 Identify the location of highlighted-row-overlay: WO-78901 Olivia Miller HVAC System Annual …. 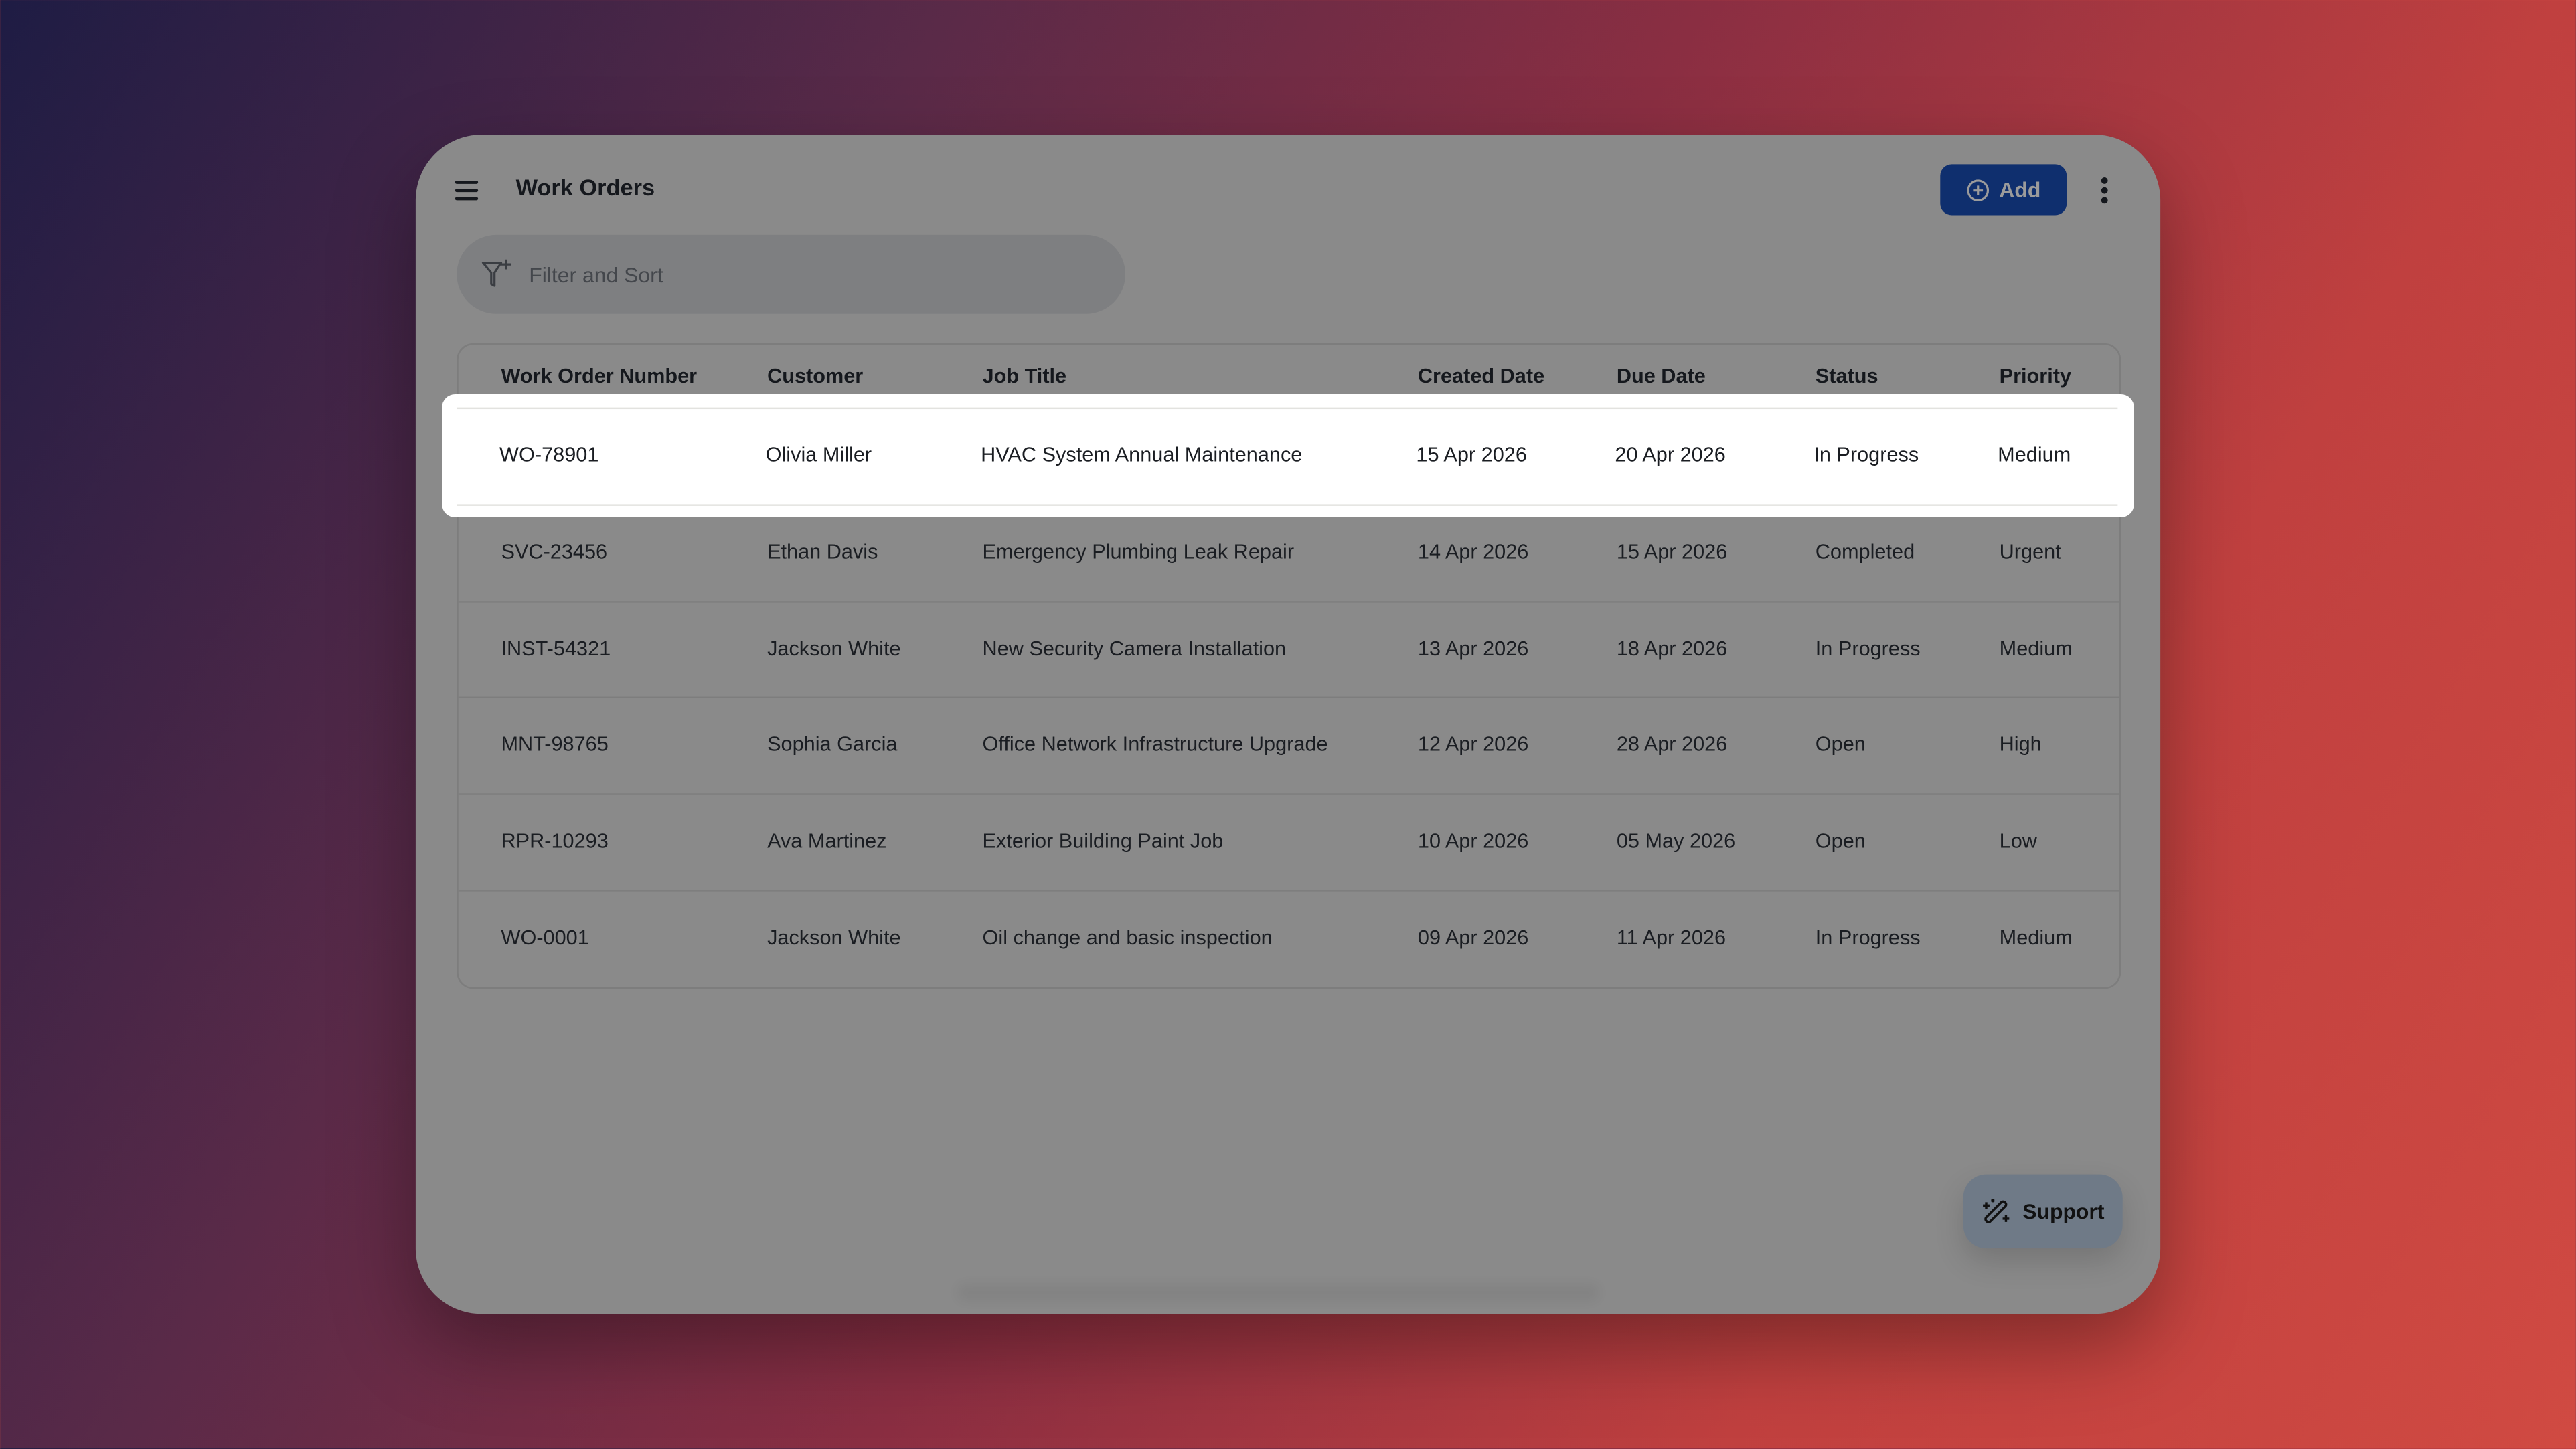
(1288, 456).